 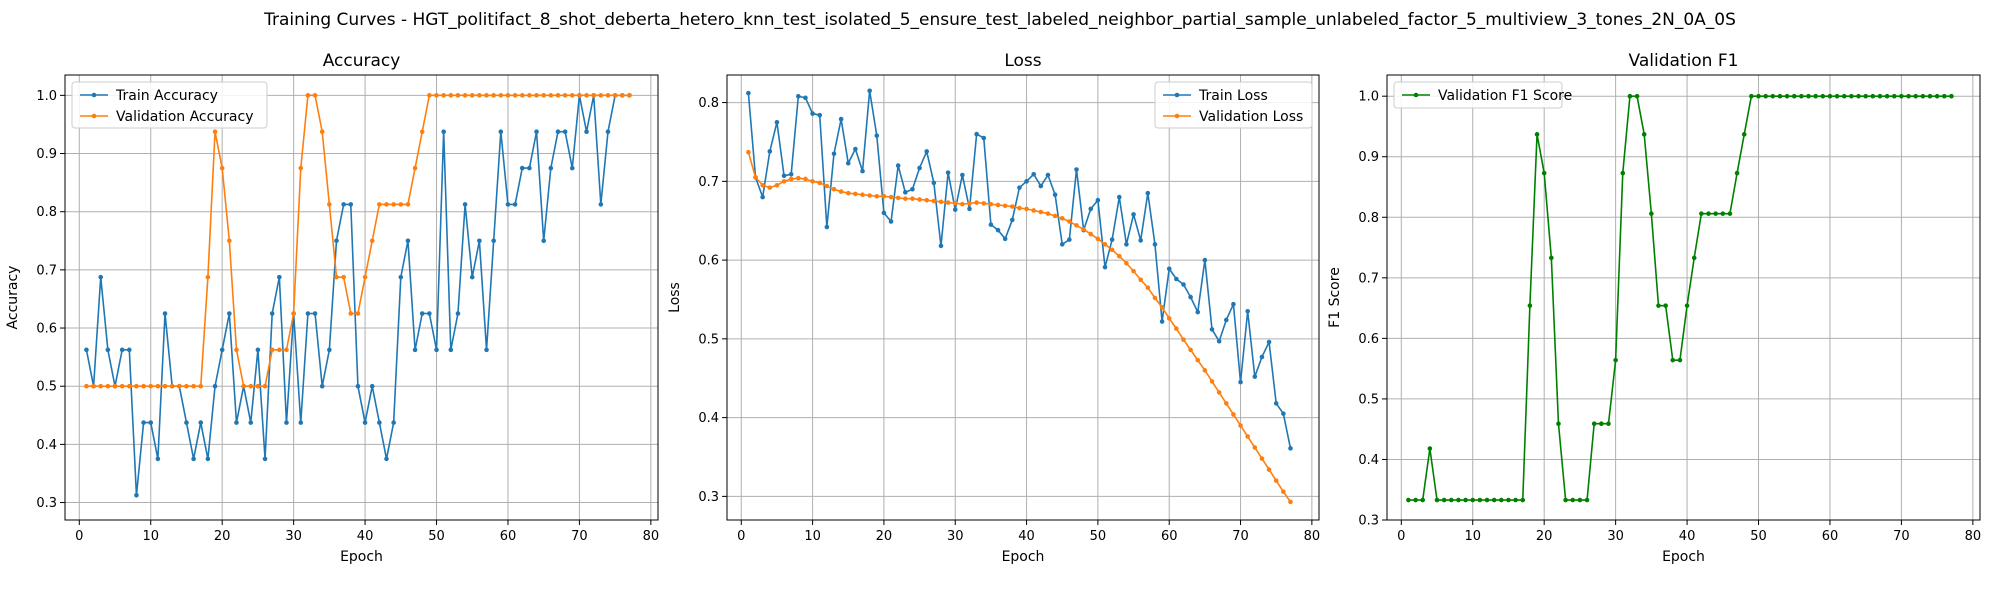 What do you see at coordinates (1368, 278) in the screenshot?
I see `y-tick-label: 0.7` at bounding box center [1368, 278].